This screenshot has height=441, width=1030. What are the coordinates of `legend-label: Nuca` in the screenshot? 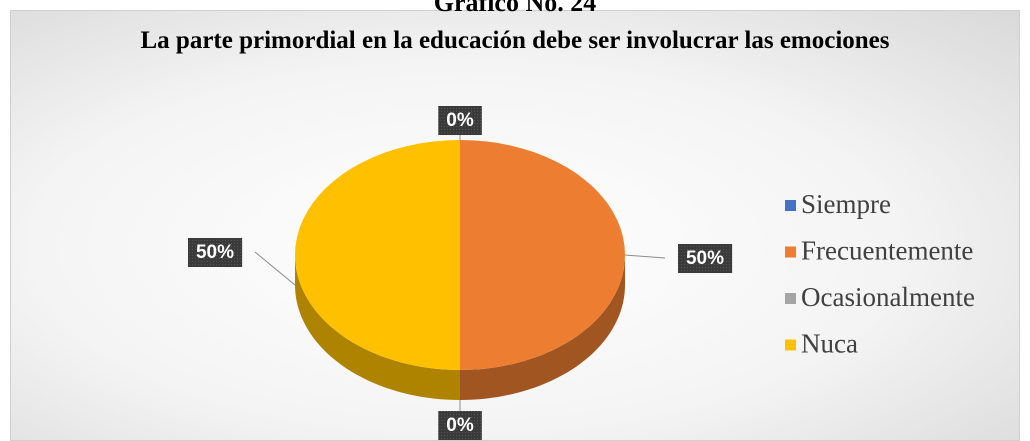 It's located at (829, 344).